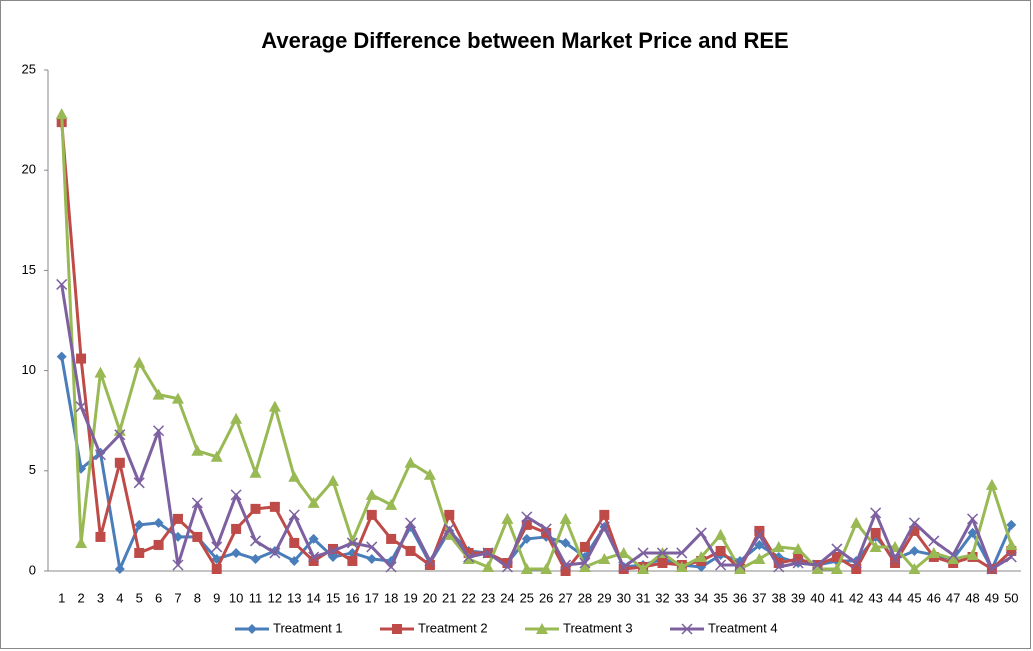  Describe the element at coordinates (32, 569) in the screenshot. I see `y-tick-label: 0` at that location.